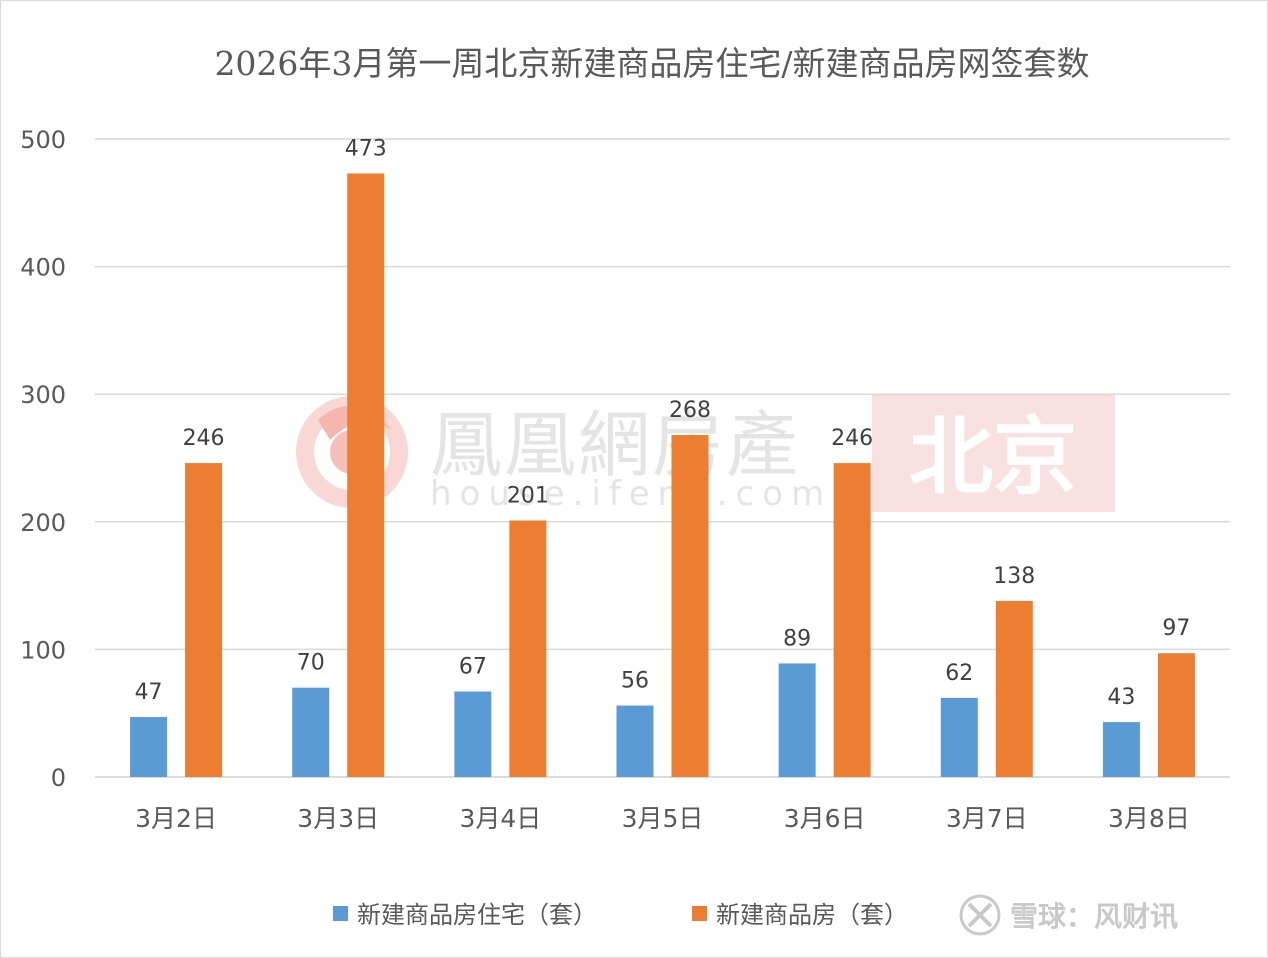 The width and height of the screenshot is (1268, 958). I want to click on x-tick-label: 3月7日, so click(987, 818).